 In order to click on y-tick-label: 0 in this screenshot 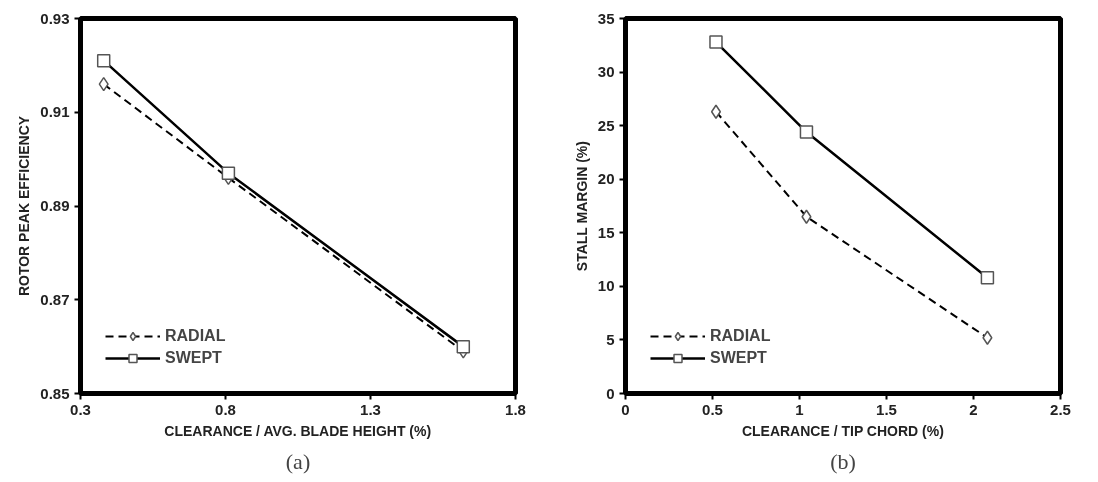, I will do `click(610, 393)`.